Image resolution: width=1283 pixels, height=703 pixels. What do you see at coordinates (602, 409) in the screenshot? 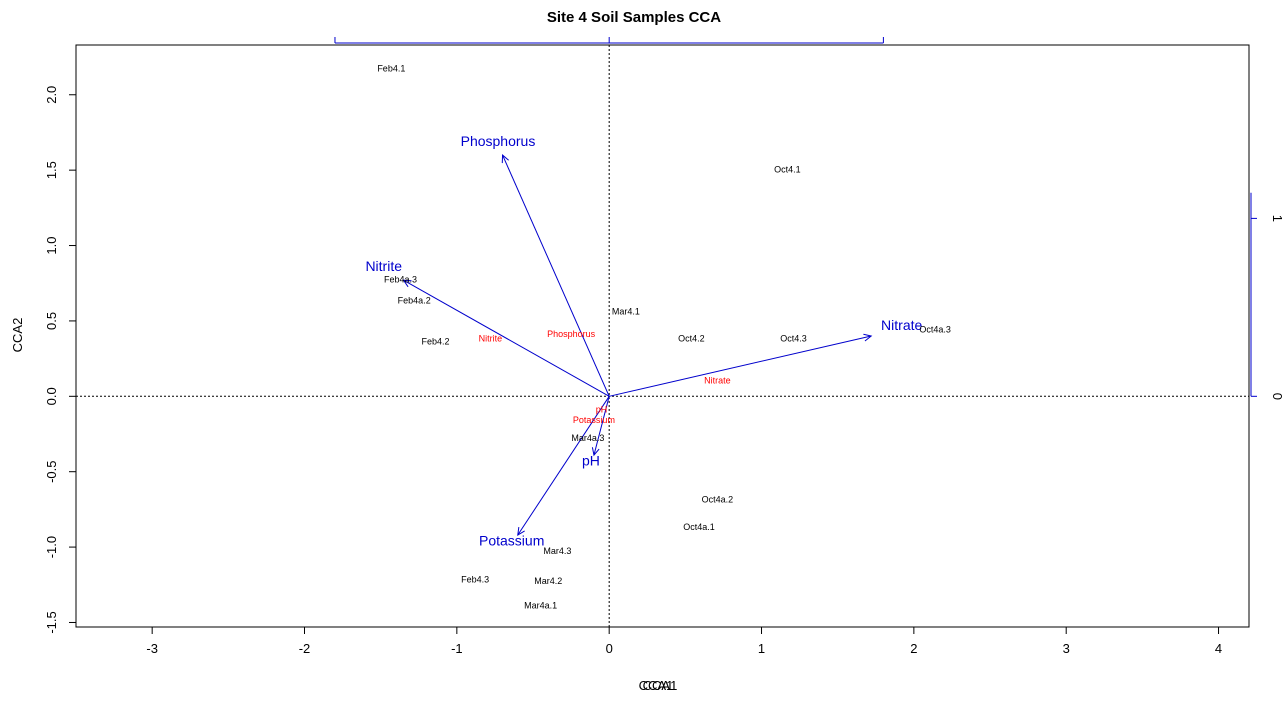
I see `species-label-ph: pH` at bounding box center [602, 409].